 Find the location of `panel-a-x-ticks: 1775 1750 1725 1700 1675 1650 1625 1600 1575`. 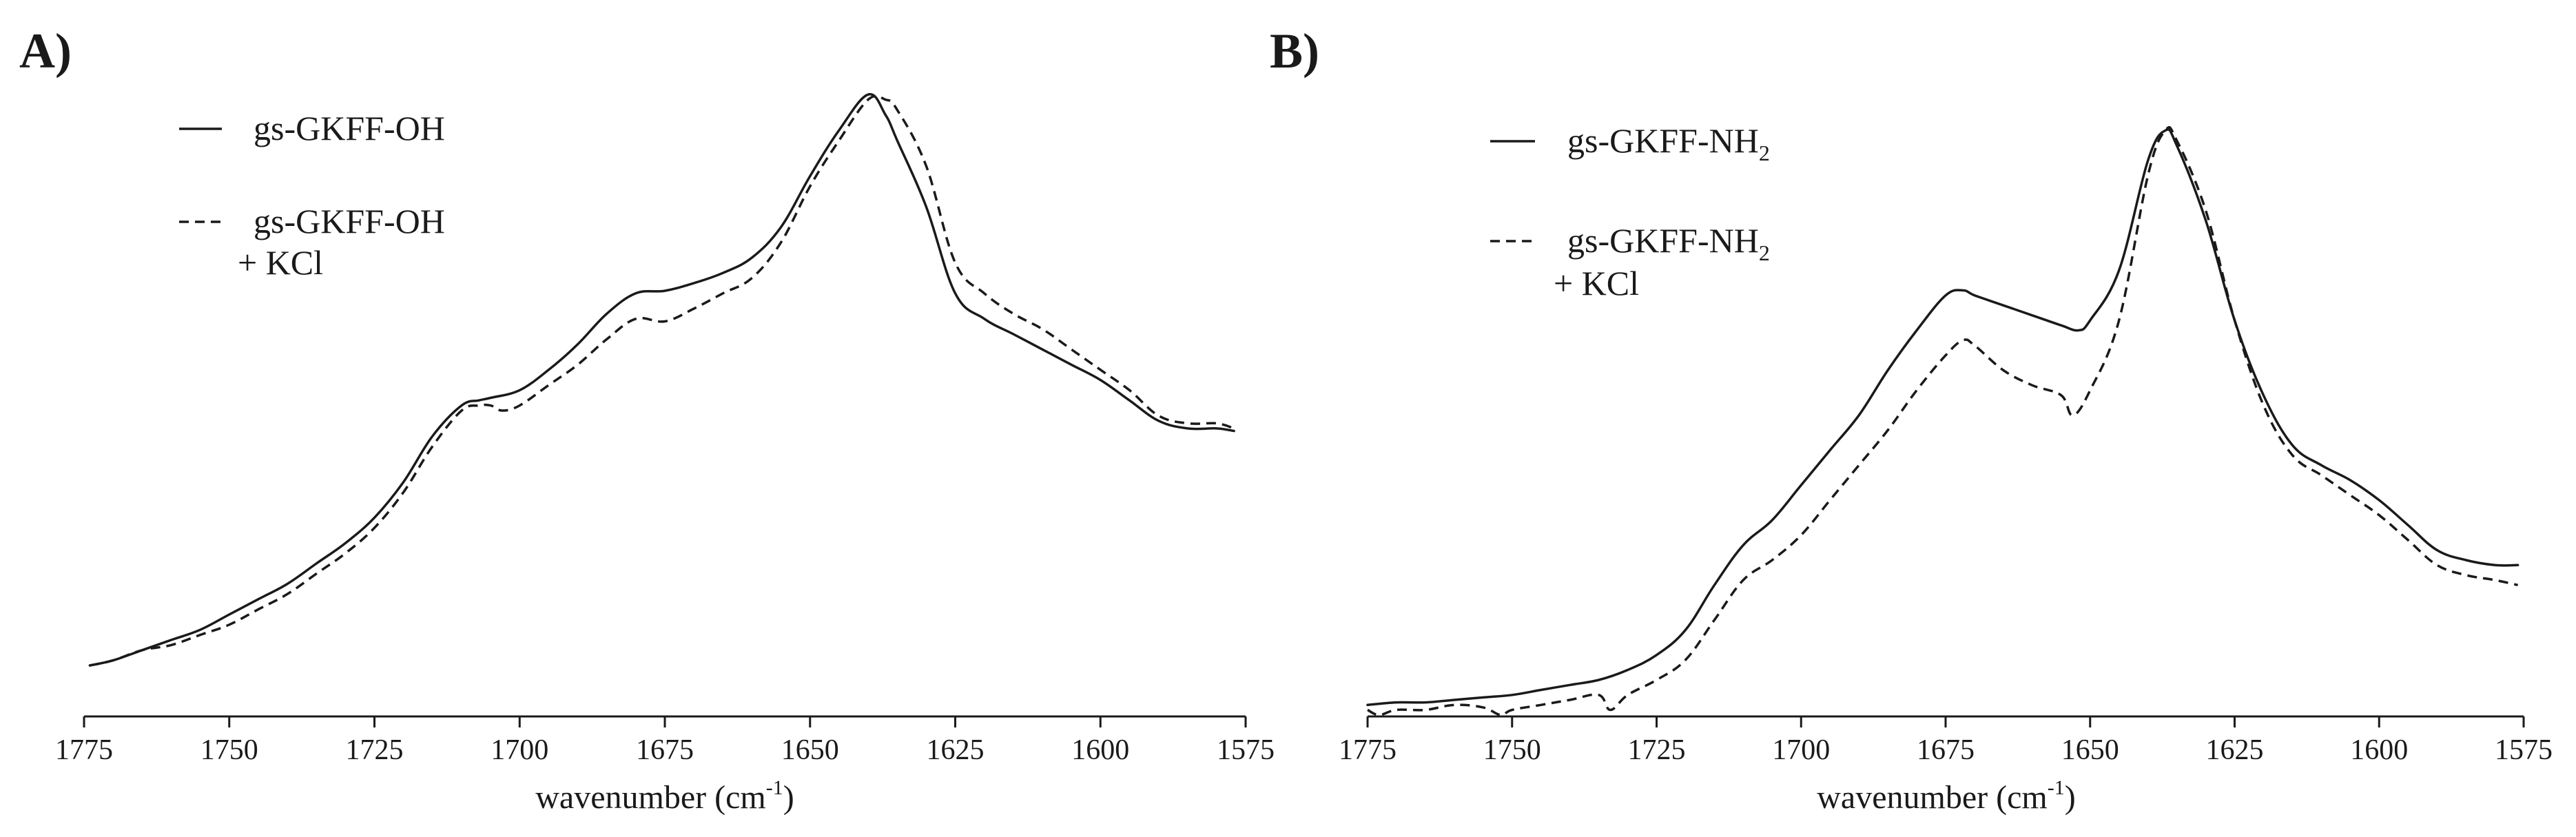

panel-a-x-ticks: 1775 1750 1725 1700 1675 1650 1625 1600 1575 is located at coordinates (665, 741).